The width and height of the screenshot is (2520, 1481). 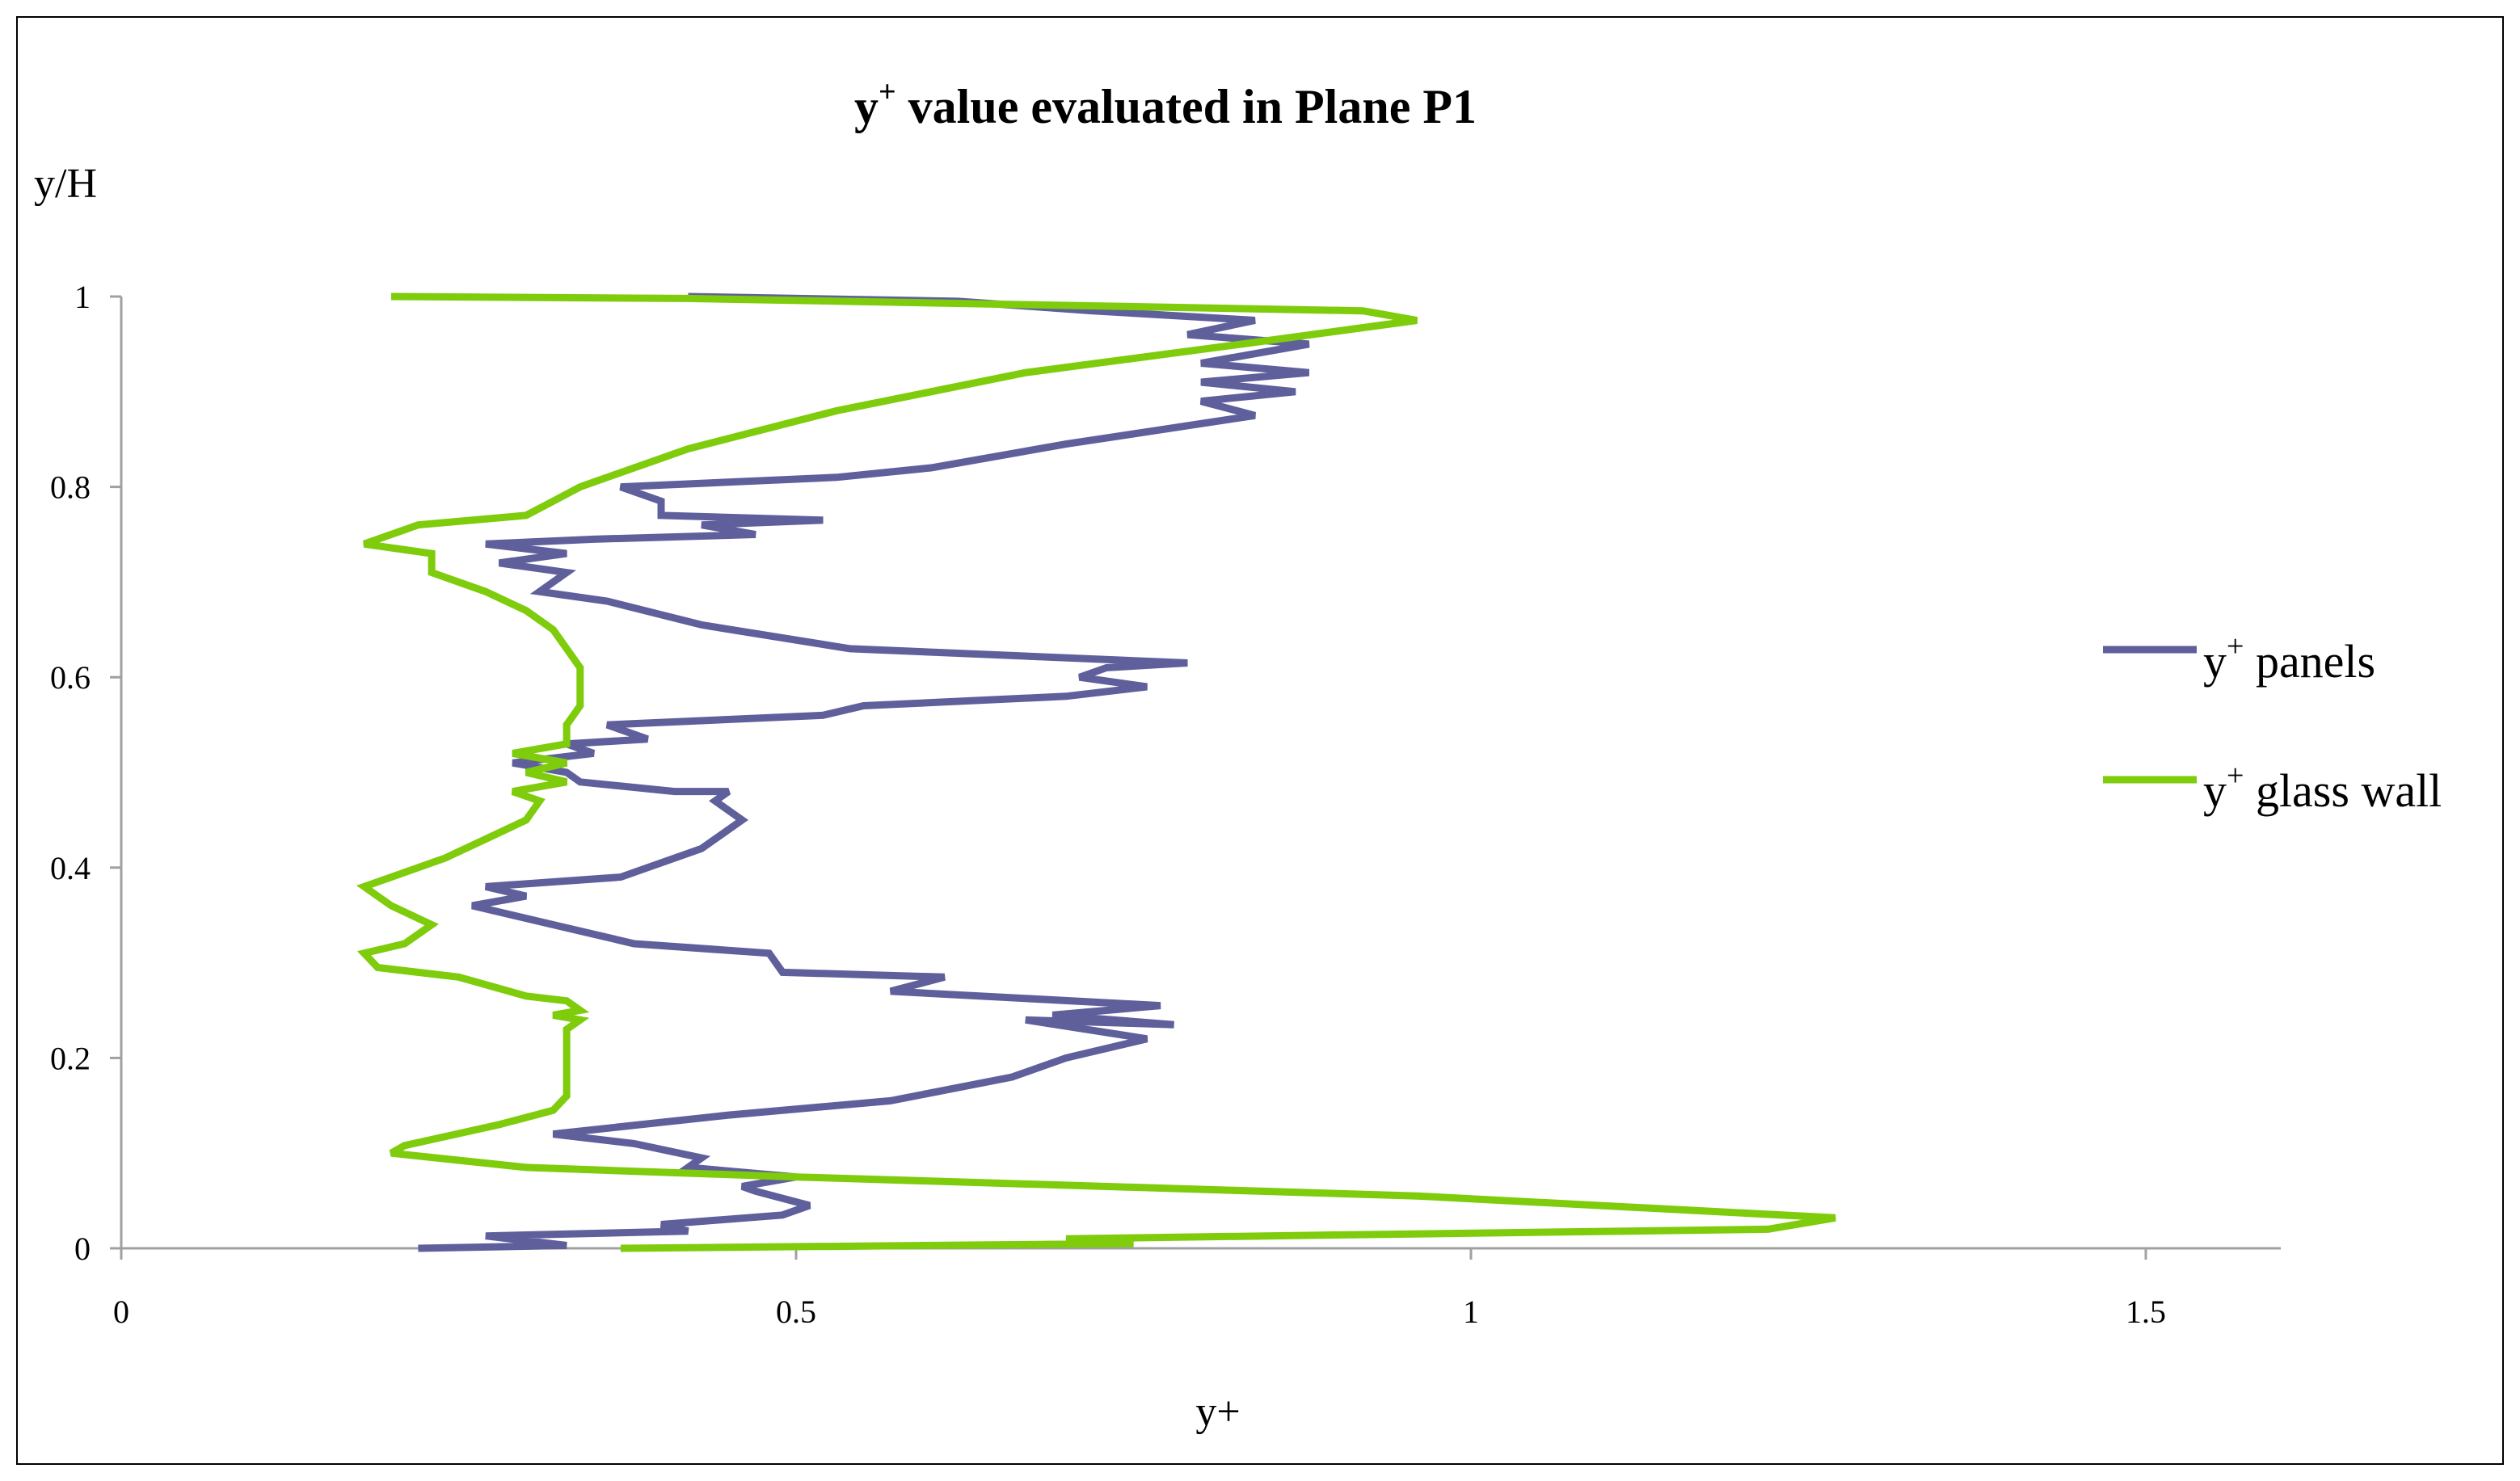 I want to click on x-tick-label: 1, so click(x=1471, y=1312).